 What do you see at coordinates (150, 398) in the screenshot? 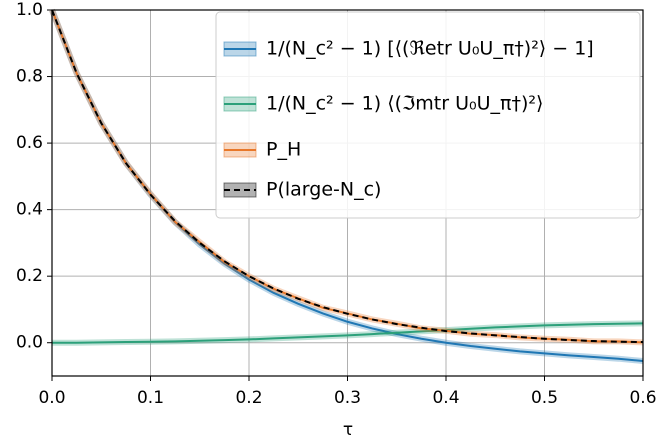
I see `x-tick-label: 0.1` at bounding box center [150, 398].